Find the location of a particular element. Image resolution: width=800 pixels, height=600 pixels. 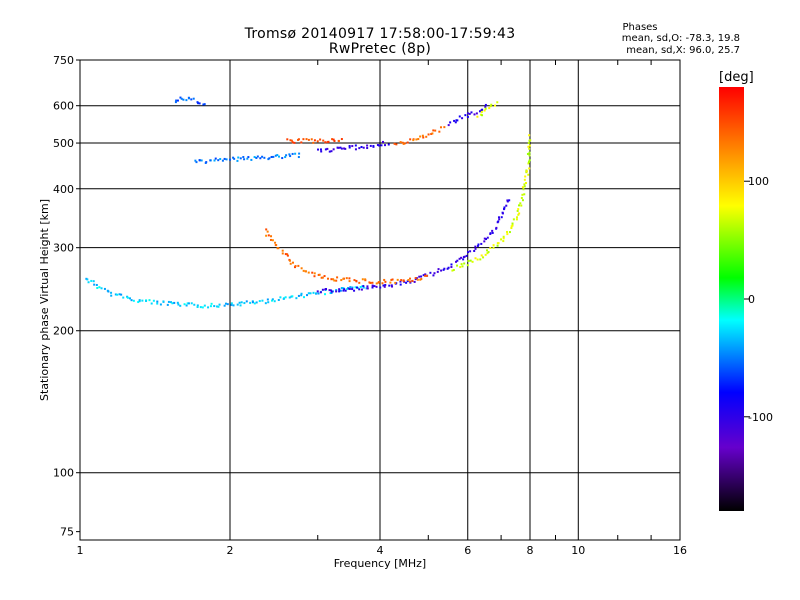

y-tick-label: 750 is located at coordinates (63, 60).